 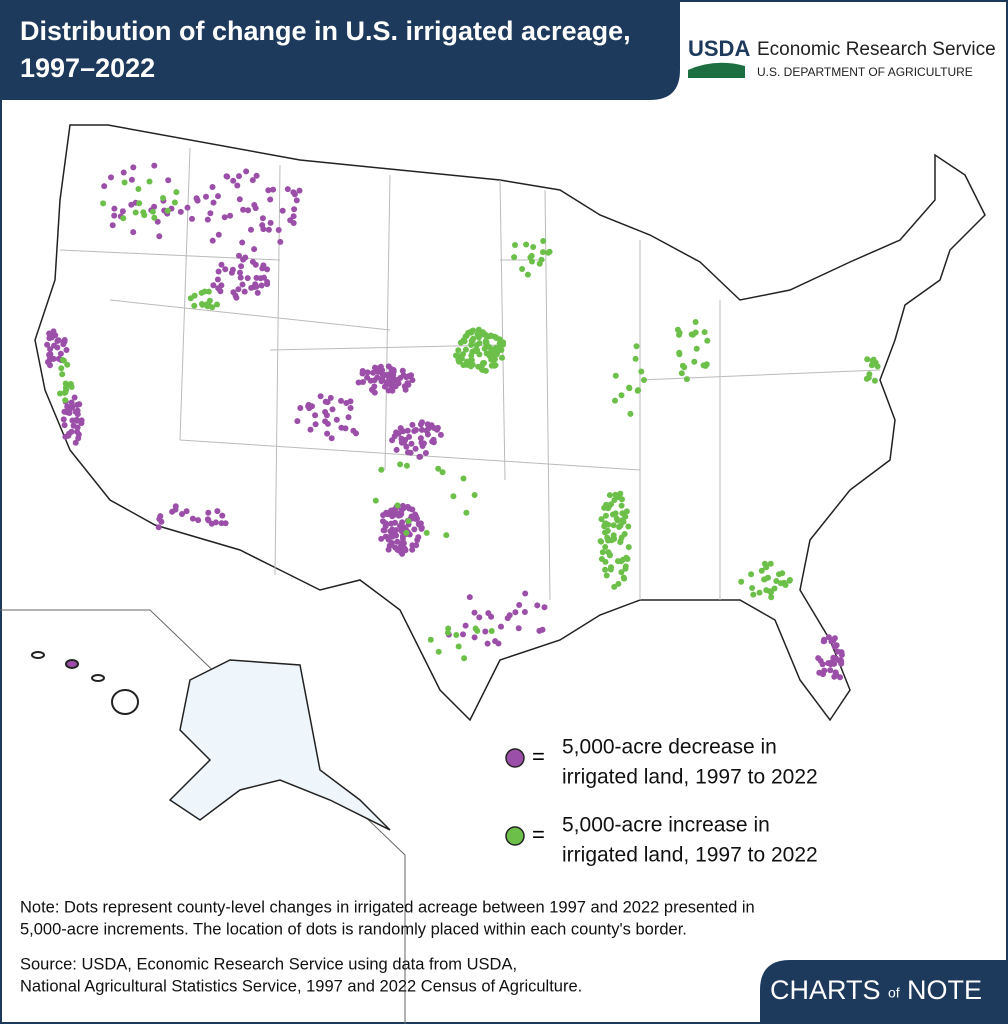 What do you see at coordinates (719, 48) in the screenshot?
I see `logo-mark: USDA` at bounding box center [719, 48].